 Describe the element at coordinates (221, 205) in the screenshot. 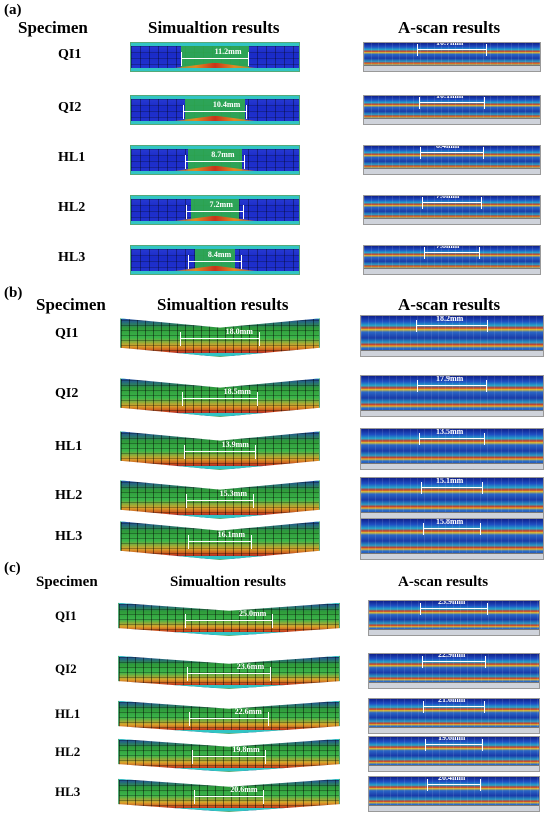

I see `simulation-value: 7.2mm` at that location.